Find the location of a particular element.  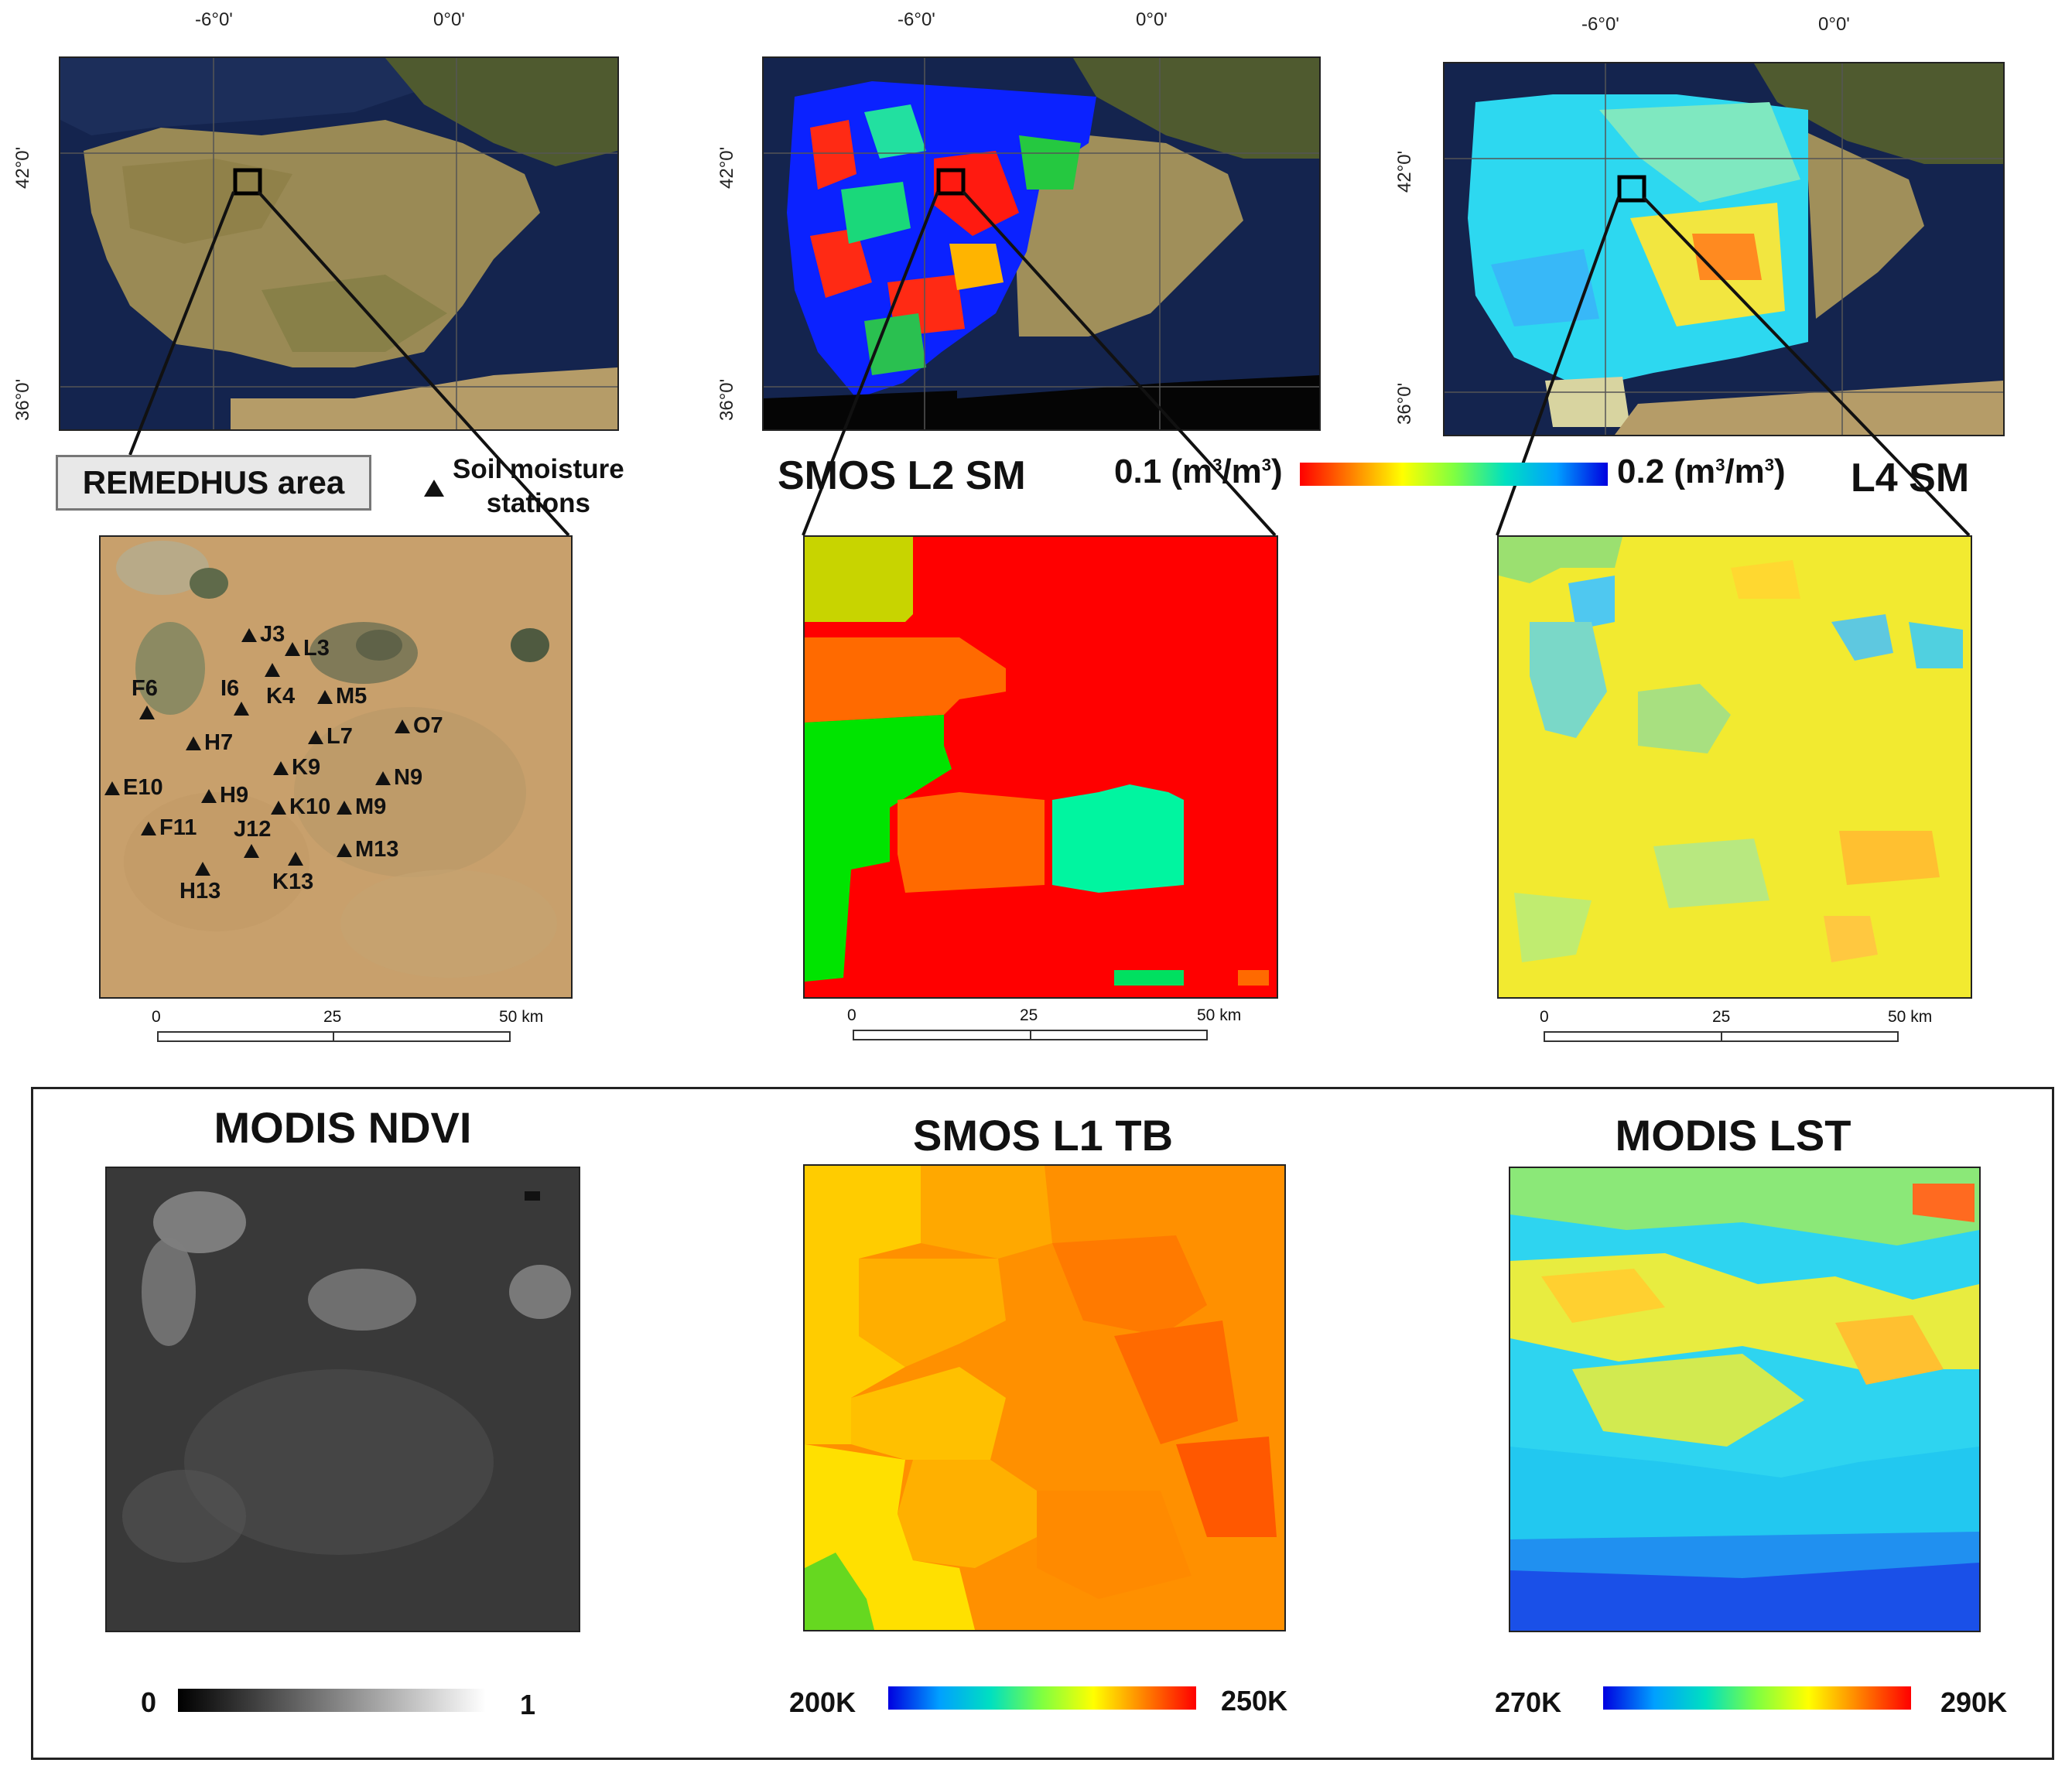

scale-tick-25-3: 25 is located at coordinates (1721, 1017).